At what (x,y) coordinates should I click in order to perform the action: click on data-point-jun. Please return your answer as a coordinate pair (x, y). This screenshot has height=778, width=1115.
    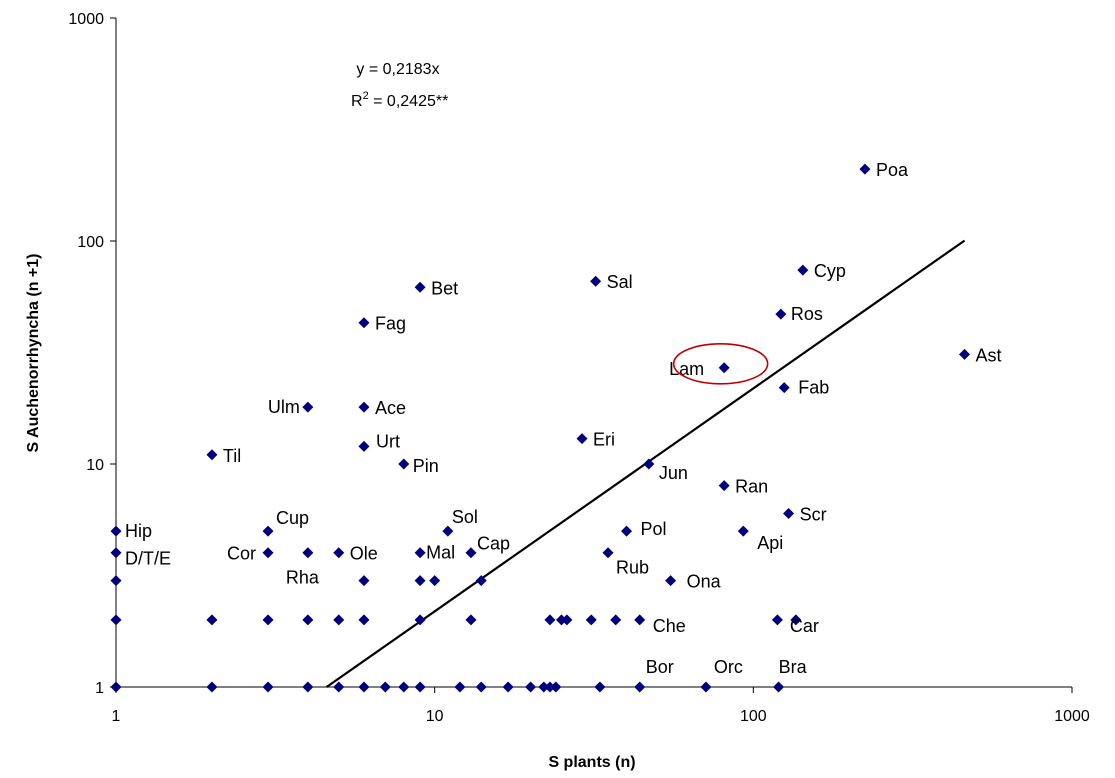
    Looking at the image, I should click on (649, 464).